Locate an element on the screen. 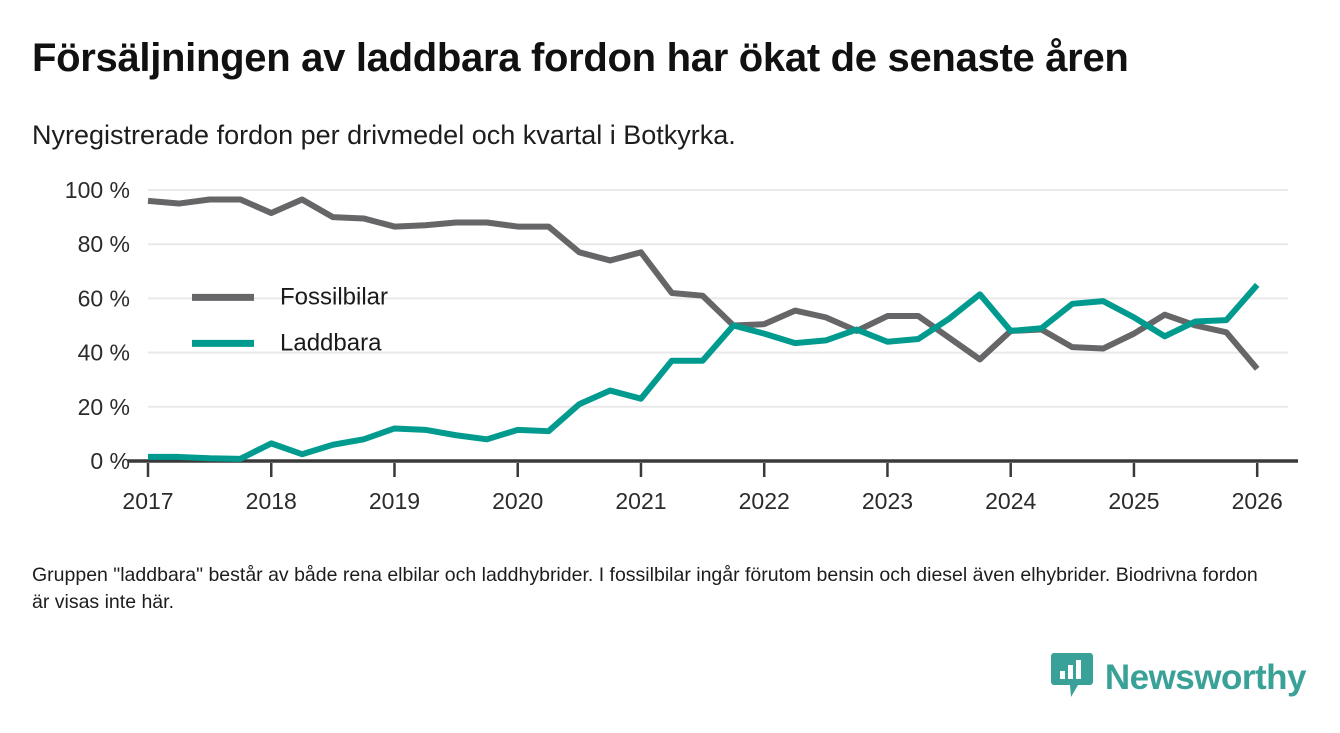 The height and width of the screenshot is (733, 1340). x-tick-label: 2020 is located at coordinates (517, 499).